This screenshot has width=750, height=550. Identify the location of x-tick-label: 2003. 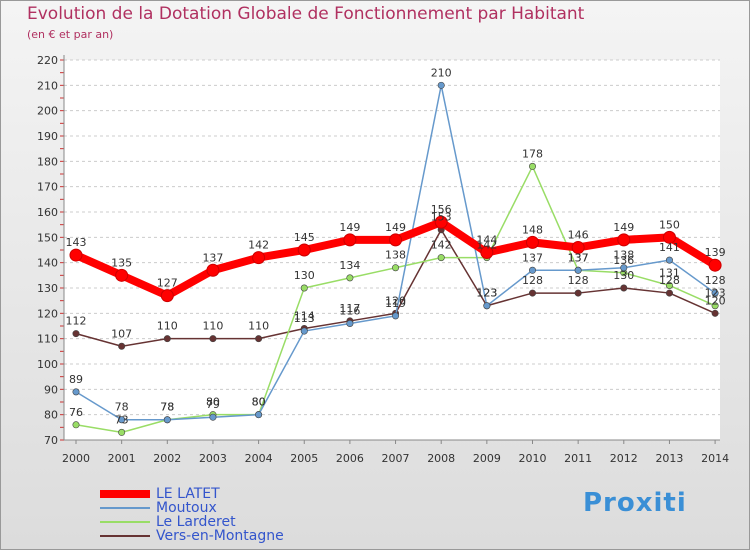
(213, 458).